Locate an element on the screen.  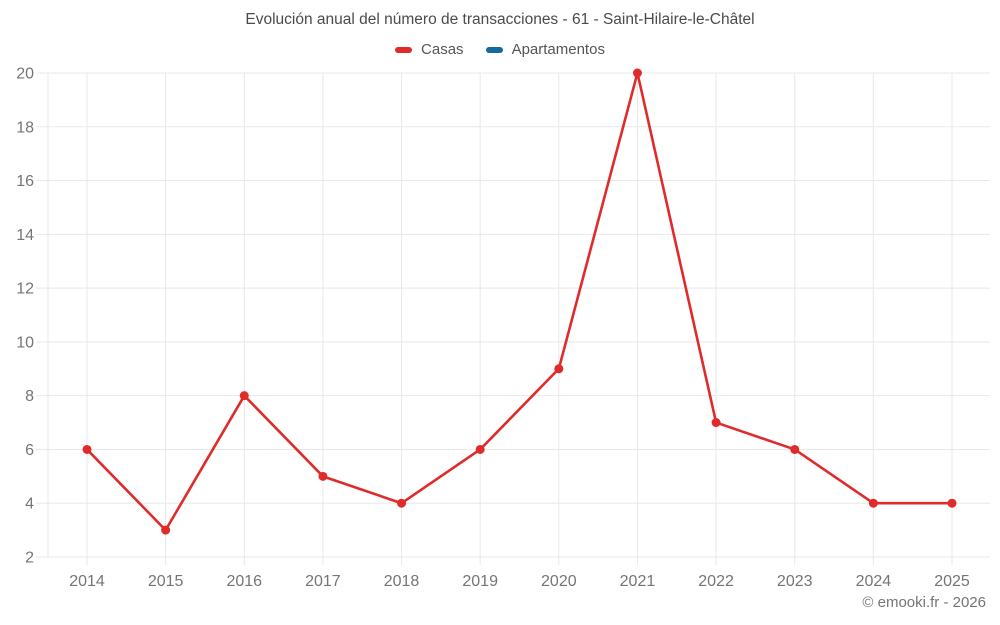
x-tick-label: 2018 is located at coordinates (402, 581).